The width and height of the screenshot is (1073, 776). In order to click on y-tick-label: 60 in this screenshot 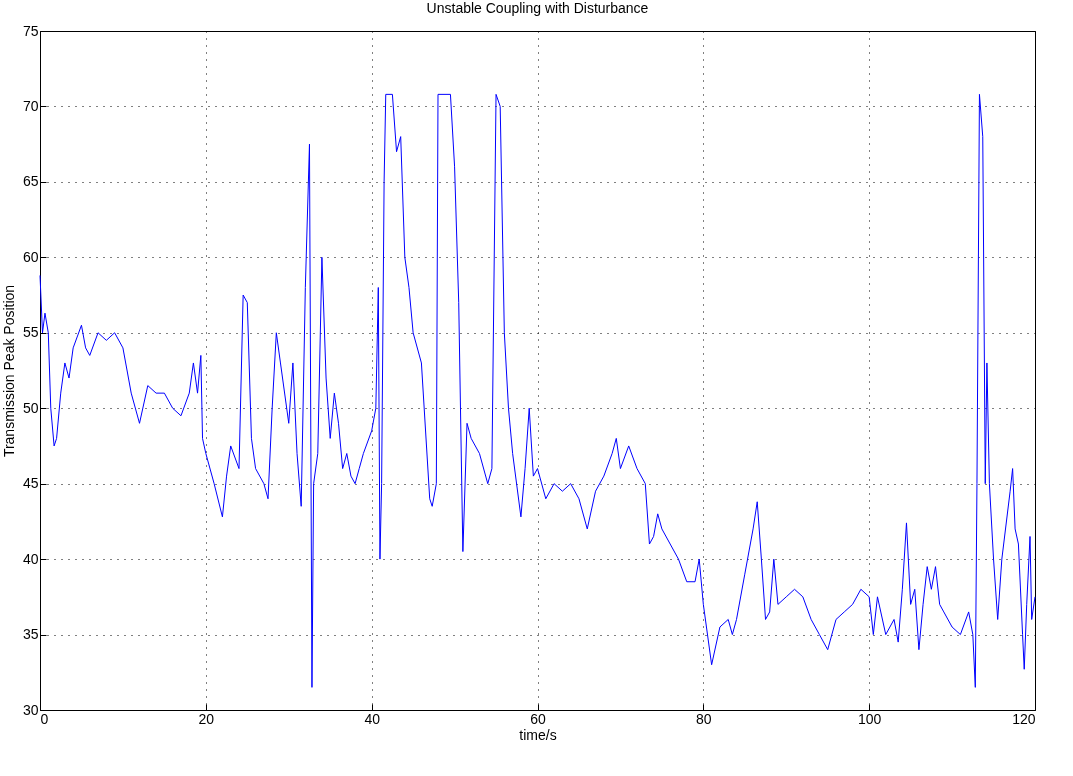, I will do `click(30, 256)`.